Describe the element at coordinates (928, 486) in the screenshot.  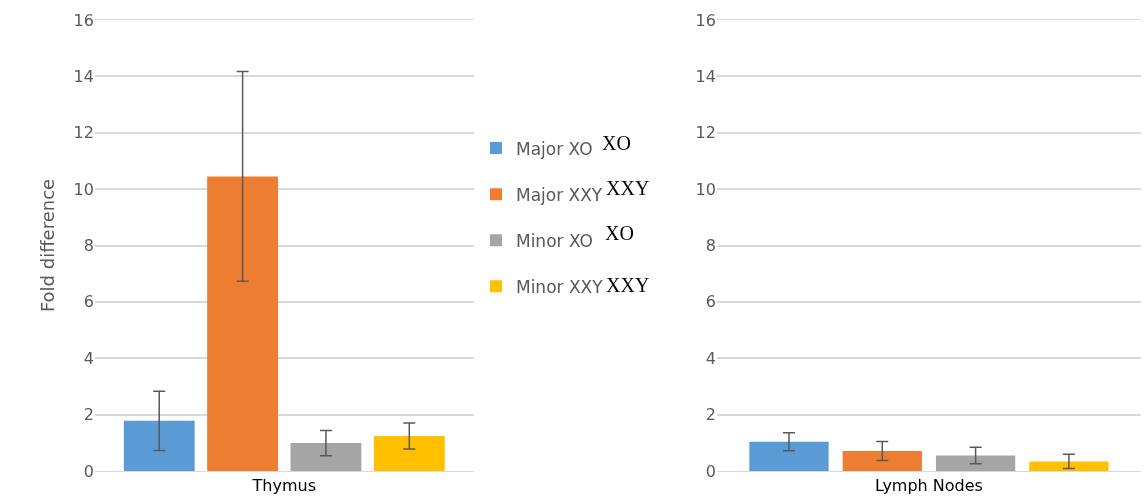
I see `x-tick-label: Lymph Nodes` at that location.